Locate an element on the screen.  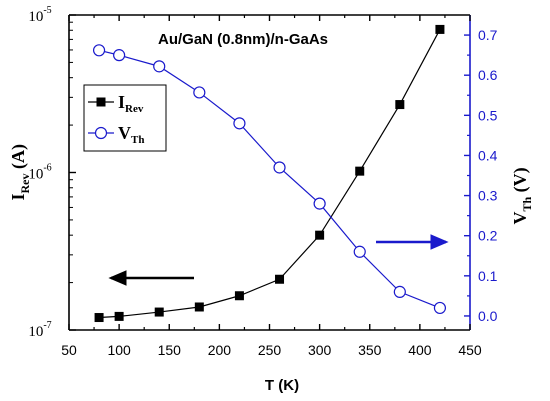
y-left-tick-label: 10⁻⁶ is located at coordinates (39, 173).